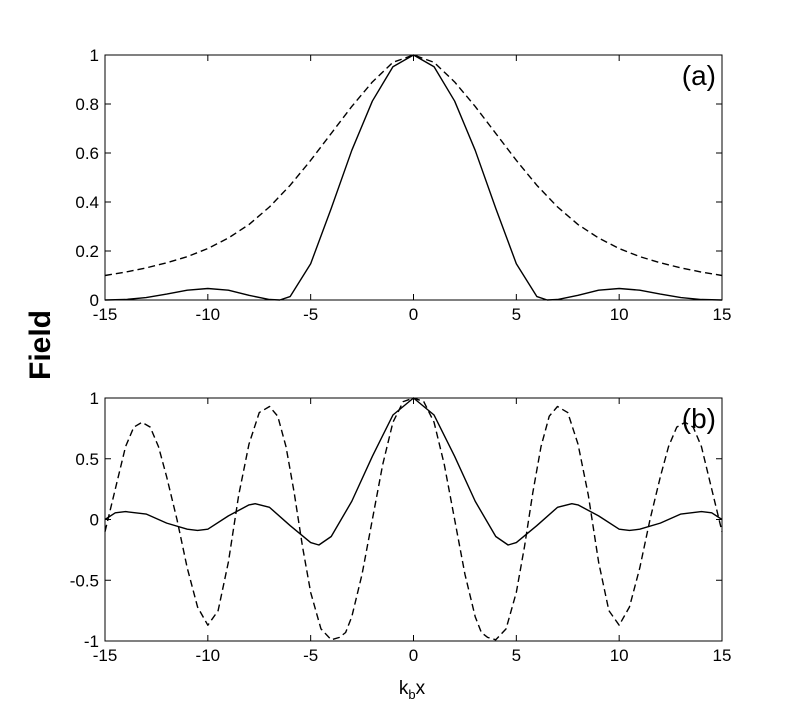  I want to click on y-axis-label: Field, so click(40, 345).